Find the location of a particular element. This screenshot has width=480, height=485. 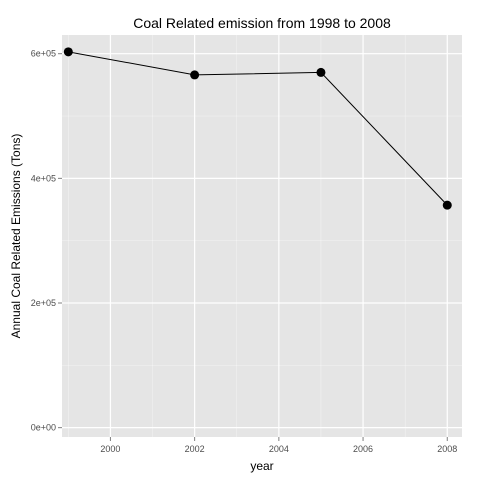

y-axis-ticks: 0e+00 2e+05 4e+05 6e+05 is located at coordinates (46, 241).